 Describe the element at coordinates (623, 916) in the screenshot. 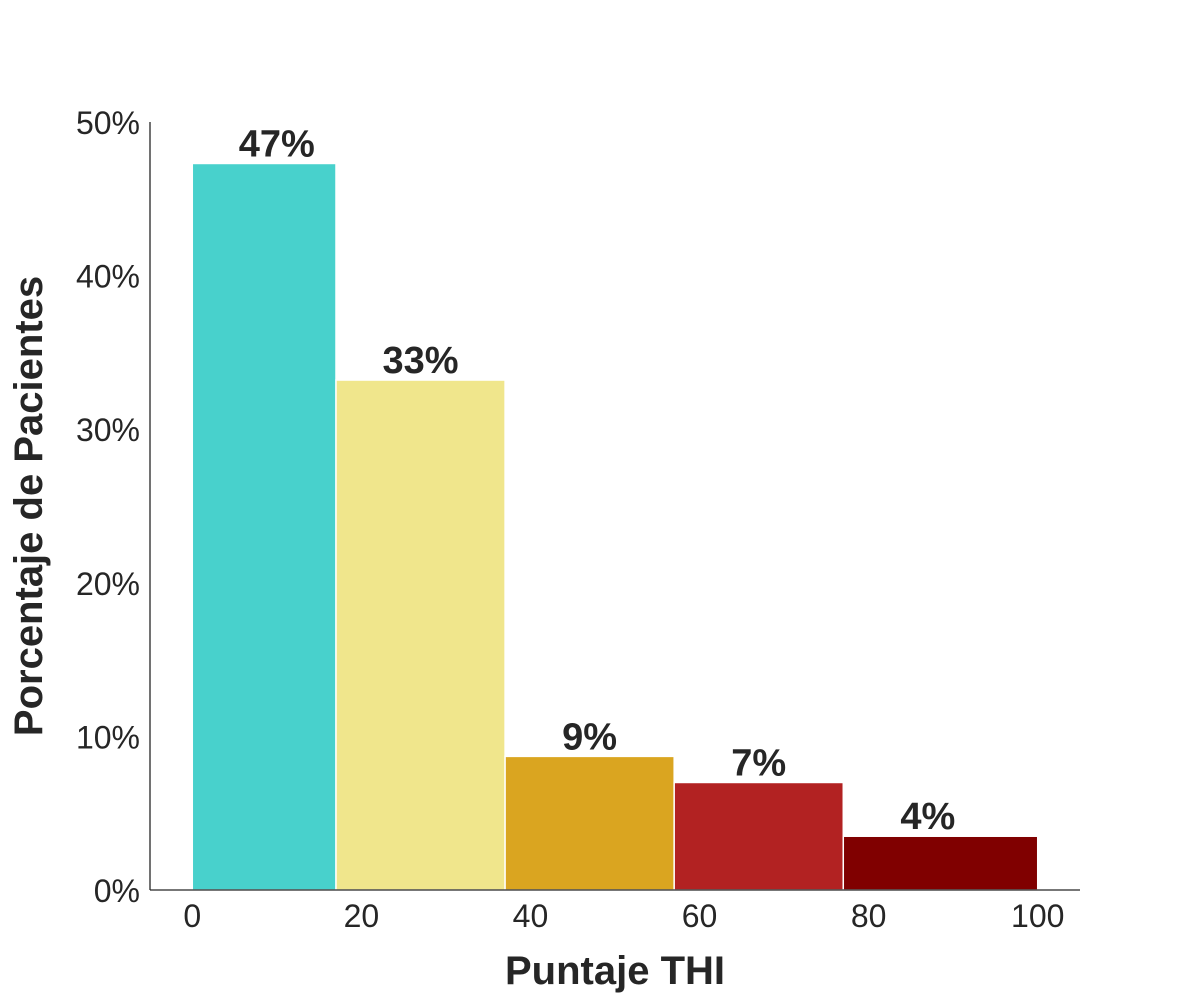

I see `x-tick-labels: 0 20 40 60 80 100` at that location.